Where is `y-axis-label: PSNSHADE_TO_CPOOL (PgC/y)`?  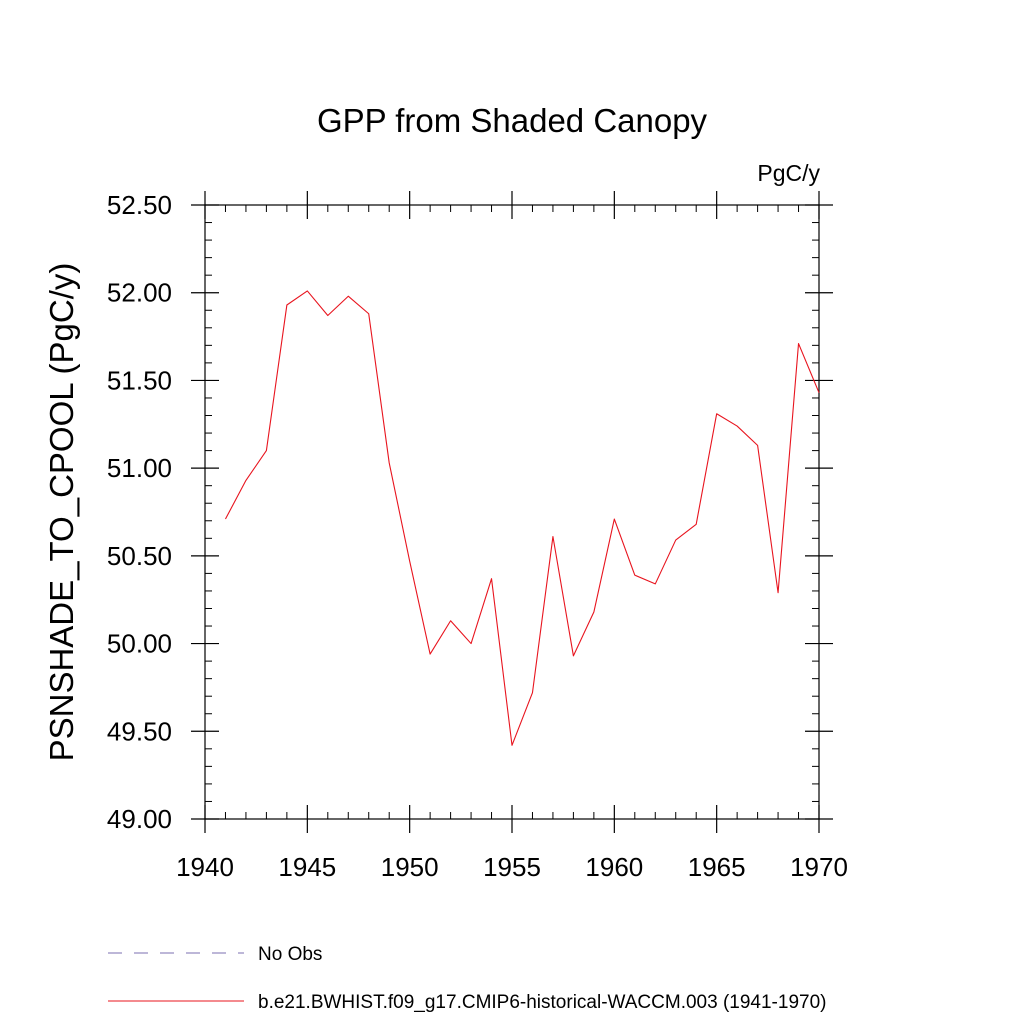
y-axis-label: PSNSHADE_TO_CPOOL (PgC/y) is located at coordinates (61, 512).